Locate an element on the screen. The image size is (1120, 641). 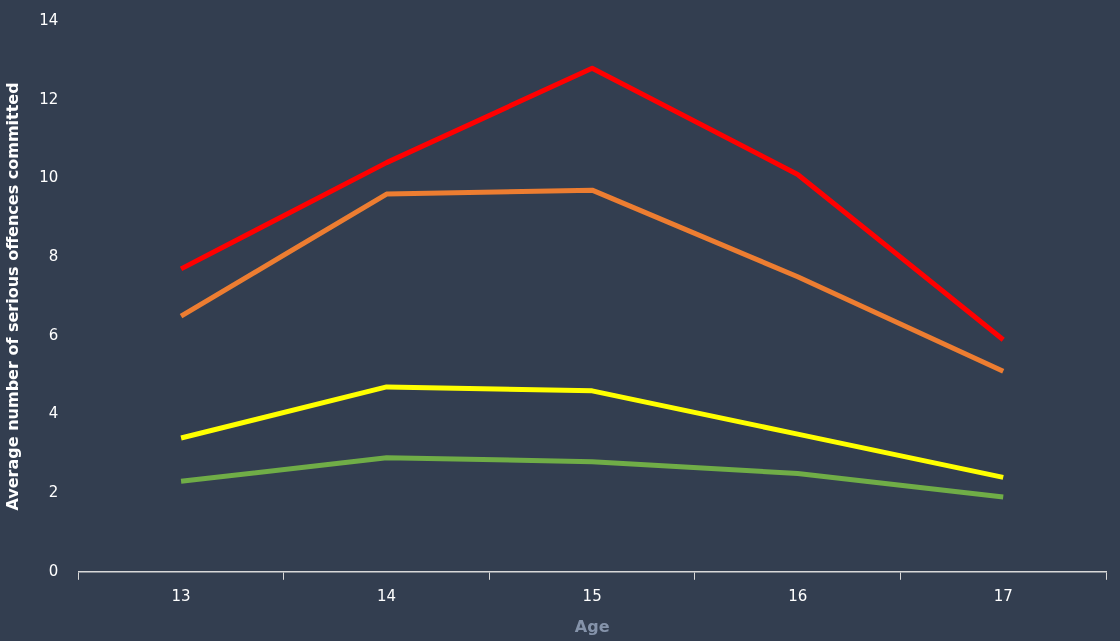
y-axis-title: Average number of serious offences committed is located at coordinates (12, 296).